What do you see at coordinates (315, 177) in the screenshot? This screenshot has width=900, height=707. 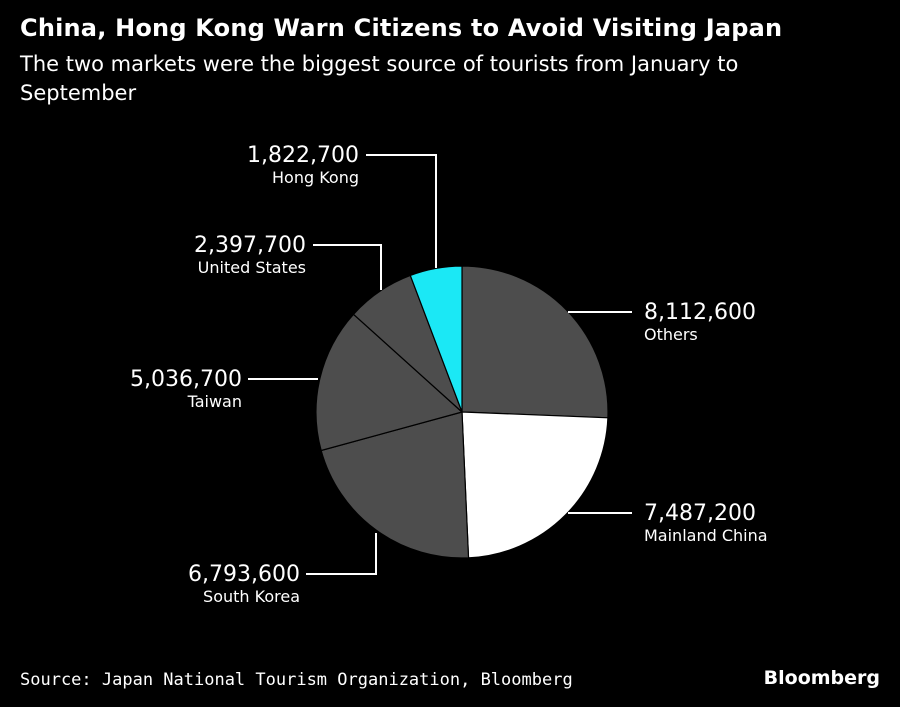 I see `category-label-hong-kong: Hong Kong` at bounding box center [315, 177].